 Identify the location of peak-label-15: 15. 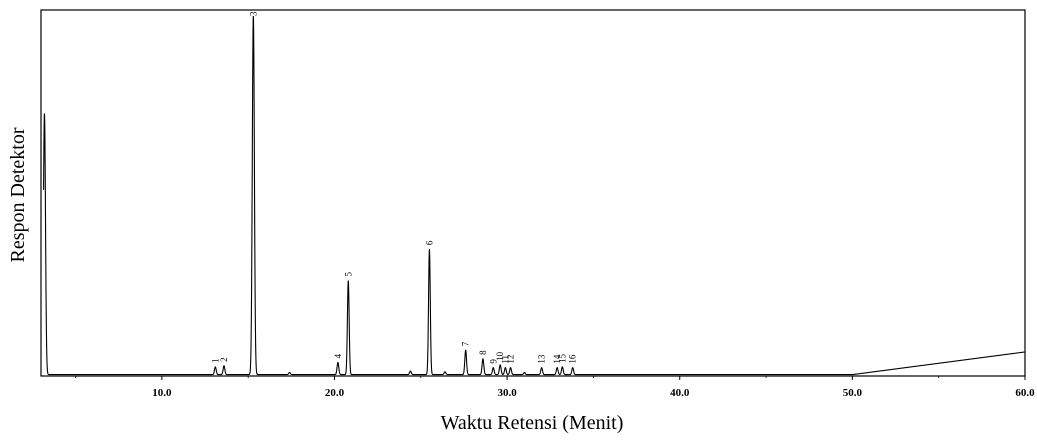
(562, 358).